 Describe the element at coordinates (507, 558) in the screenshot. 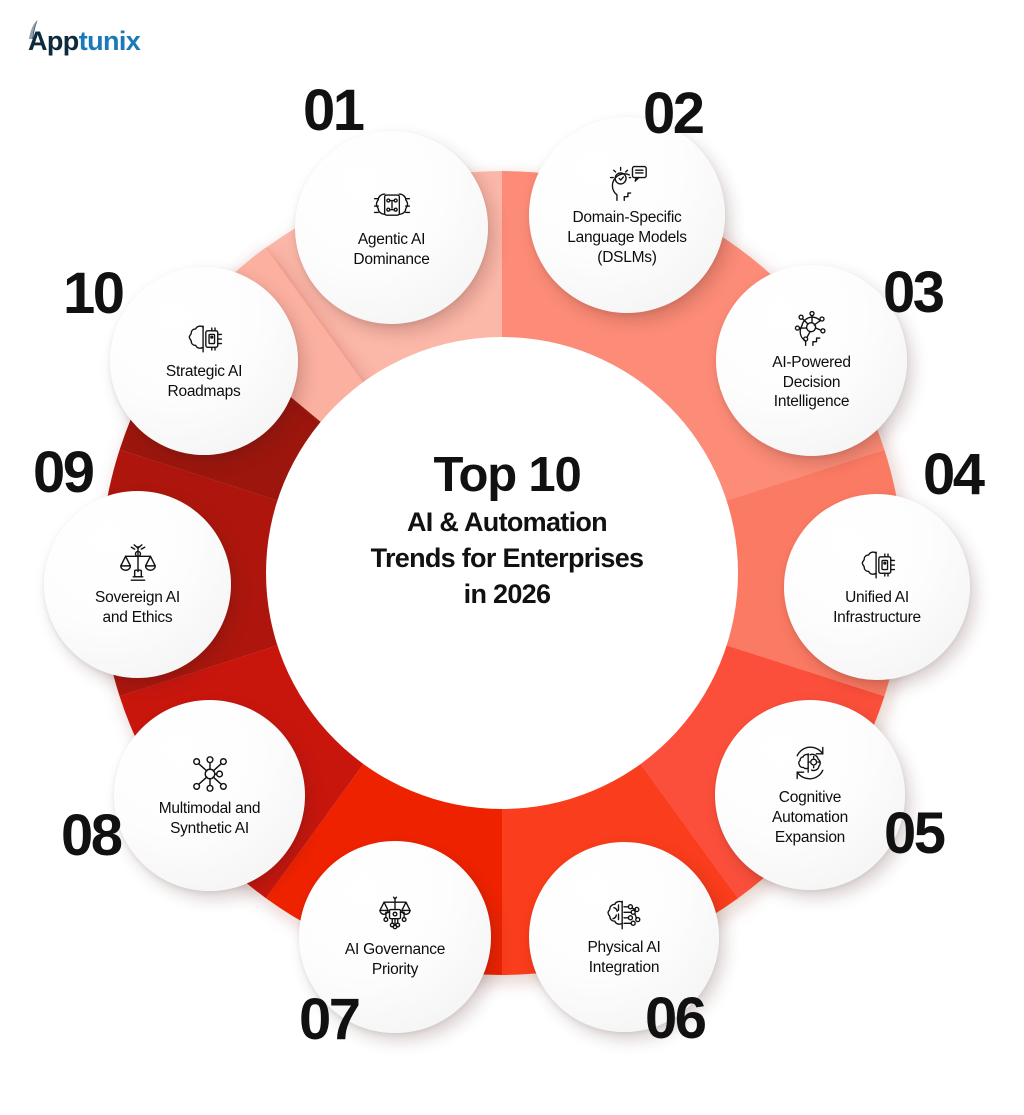

I see `center-title-line3: Trends for Enterprises` at that location.